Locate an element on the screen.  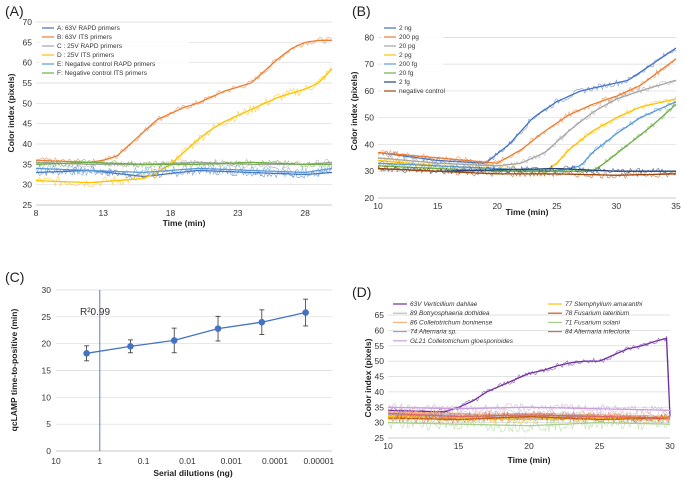
panel-label: (C) is located at coordinates (14, 277).